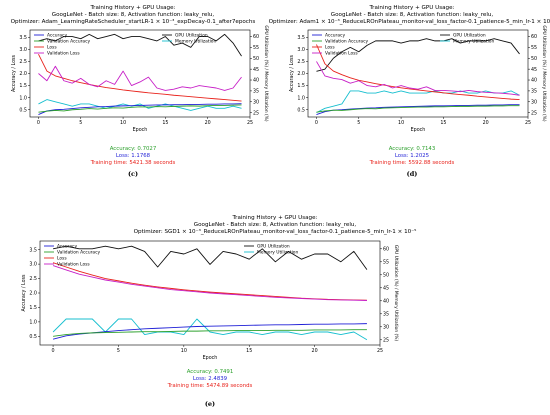 This screenshot has width=550, height=415. I want to click on stat-accuracy: Accuracy: 0.7143, so click(412, 149).